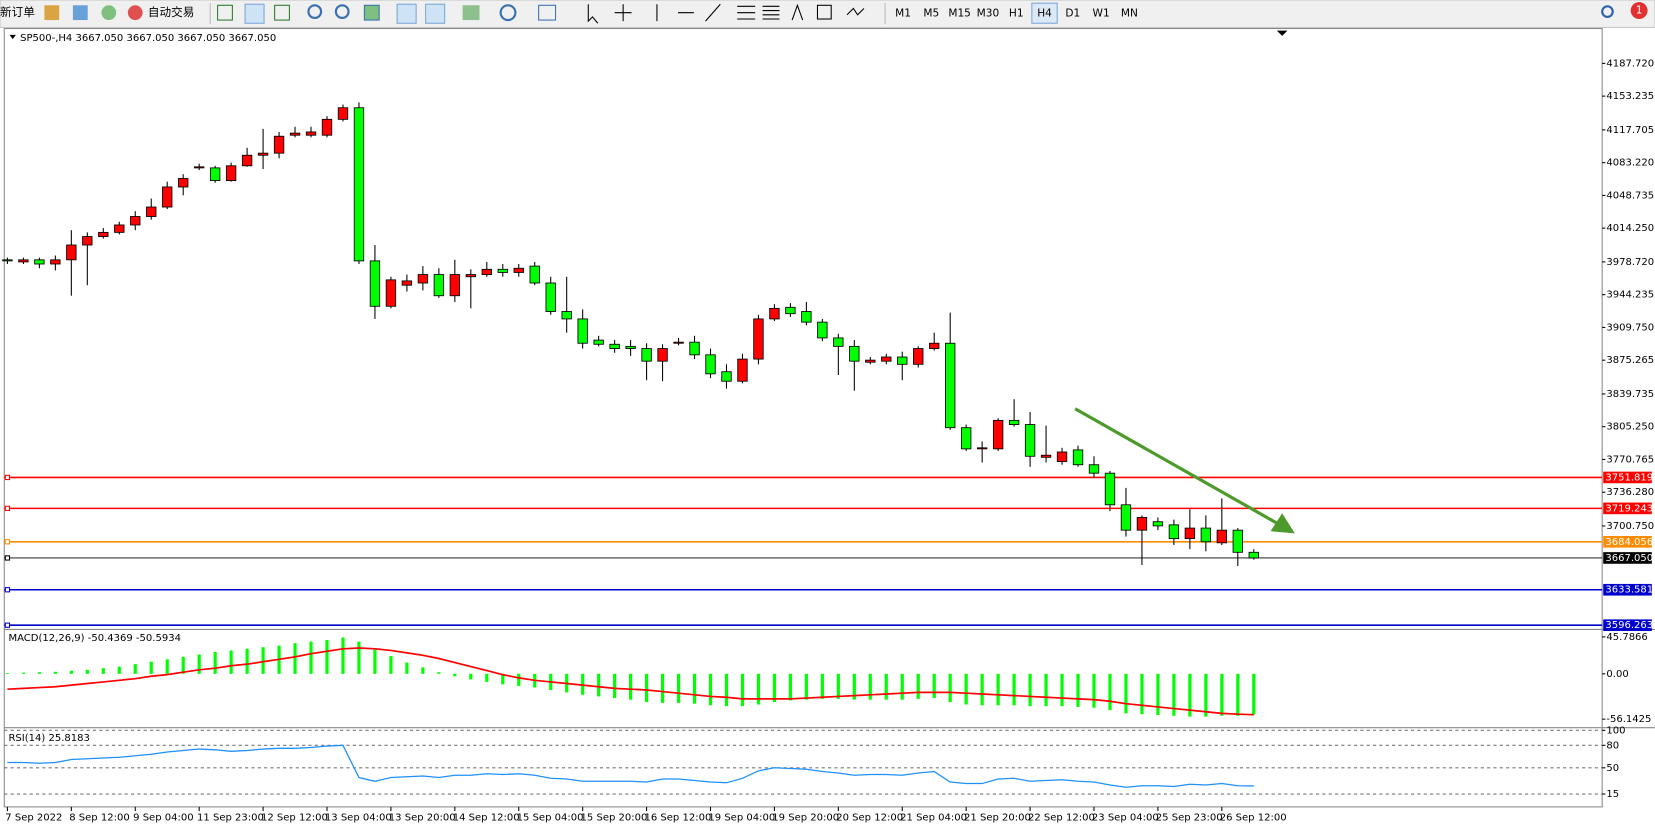 Image resolution: width=1655 pixels, height=828 pixels. I want to click on x-tick-label: 15 Sep 04:00, so click(550, 817).